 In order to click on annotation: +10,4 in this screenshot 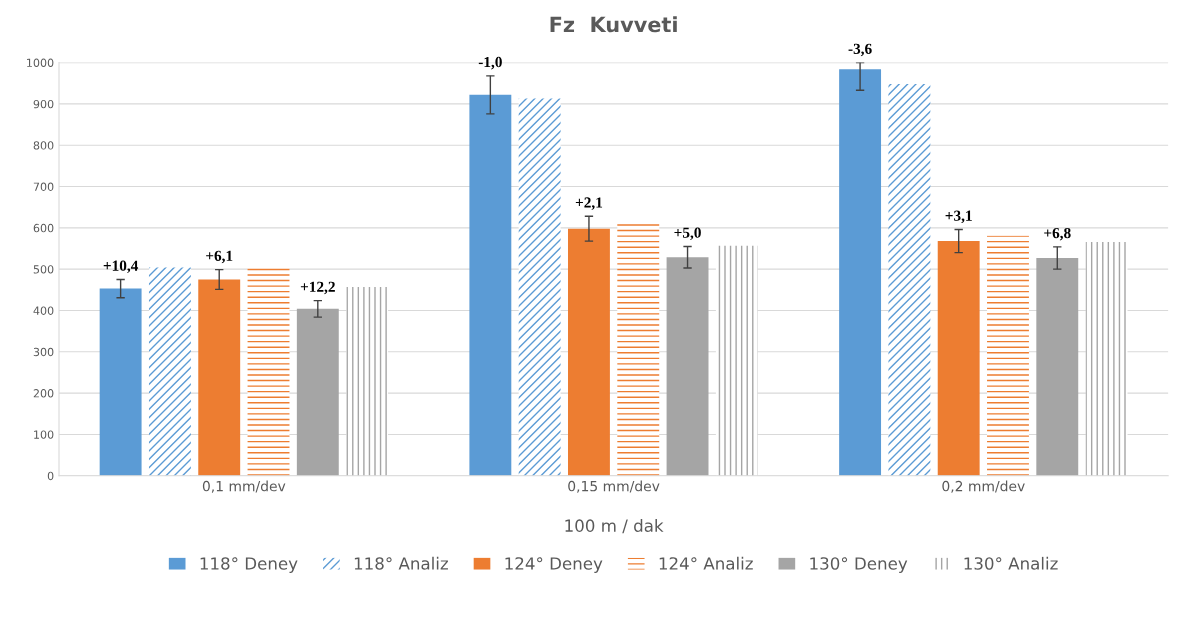, I will do `click(121, 267)`.